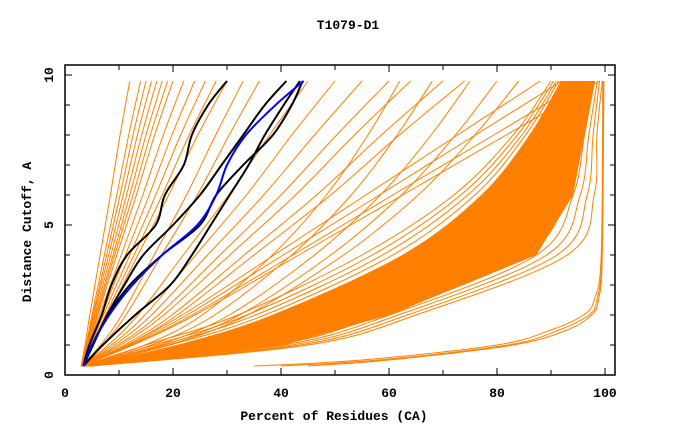 This screenshot has height=440, width=680. Describe the element at coordinates (497, 393) in the screenshot. I see `x-tick-label: 80` at that location.